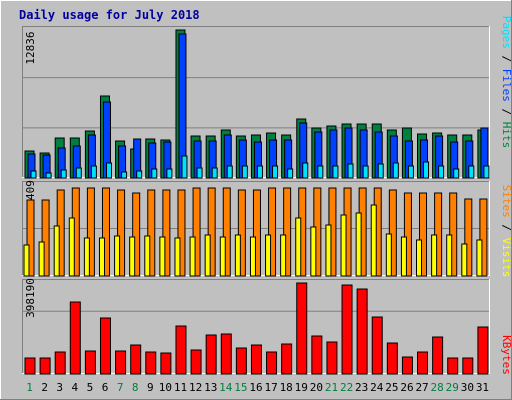  I want to click on x-tick-label: 24, so click(377, 387).